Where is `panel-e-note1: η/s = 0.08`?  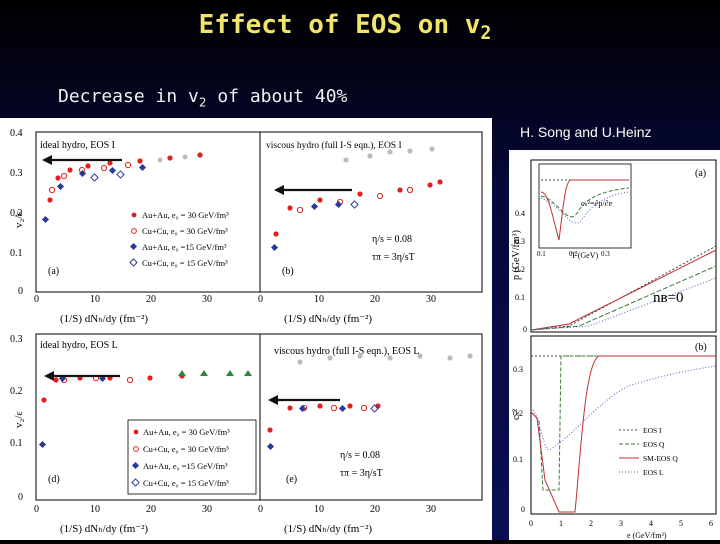 panel-e-note1: η/s = 0.08 is located at coordinates (360, 455).